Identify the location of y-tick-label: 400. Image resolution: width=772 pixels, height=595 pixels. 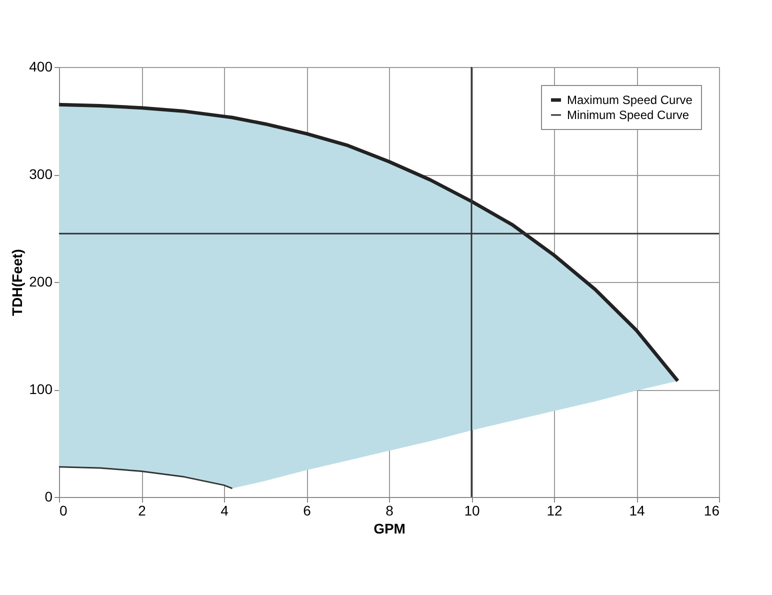
(41, 66).